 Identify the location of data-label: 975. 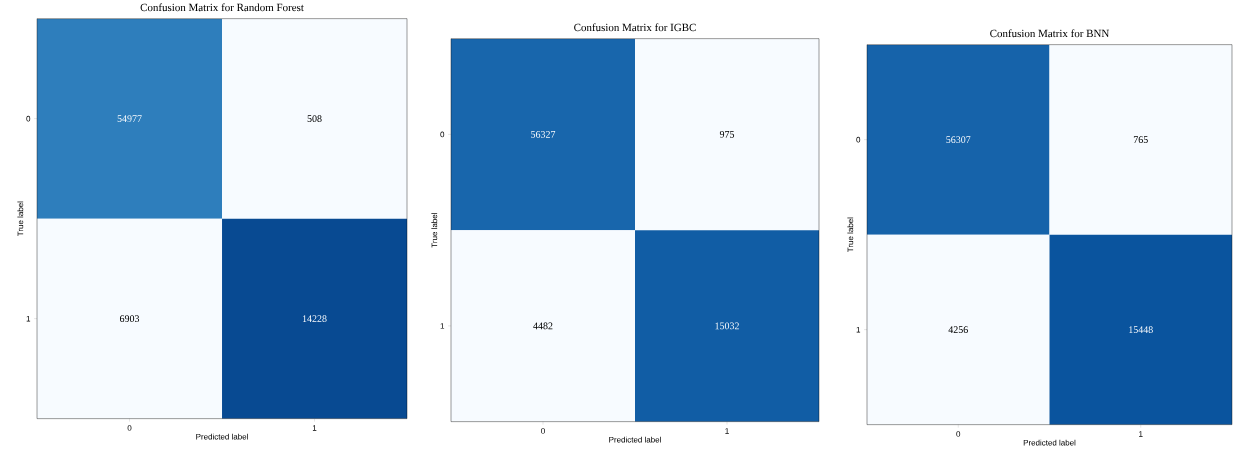
(727, 134).